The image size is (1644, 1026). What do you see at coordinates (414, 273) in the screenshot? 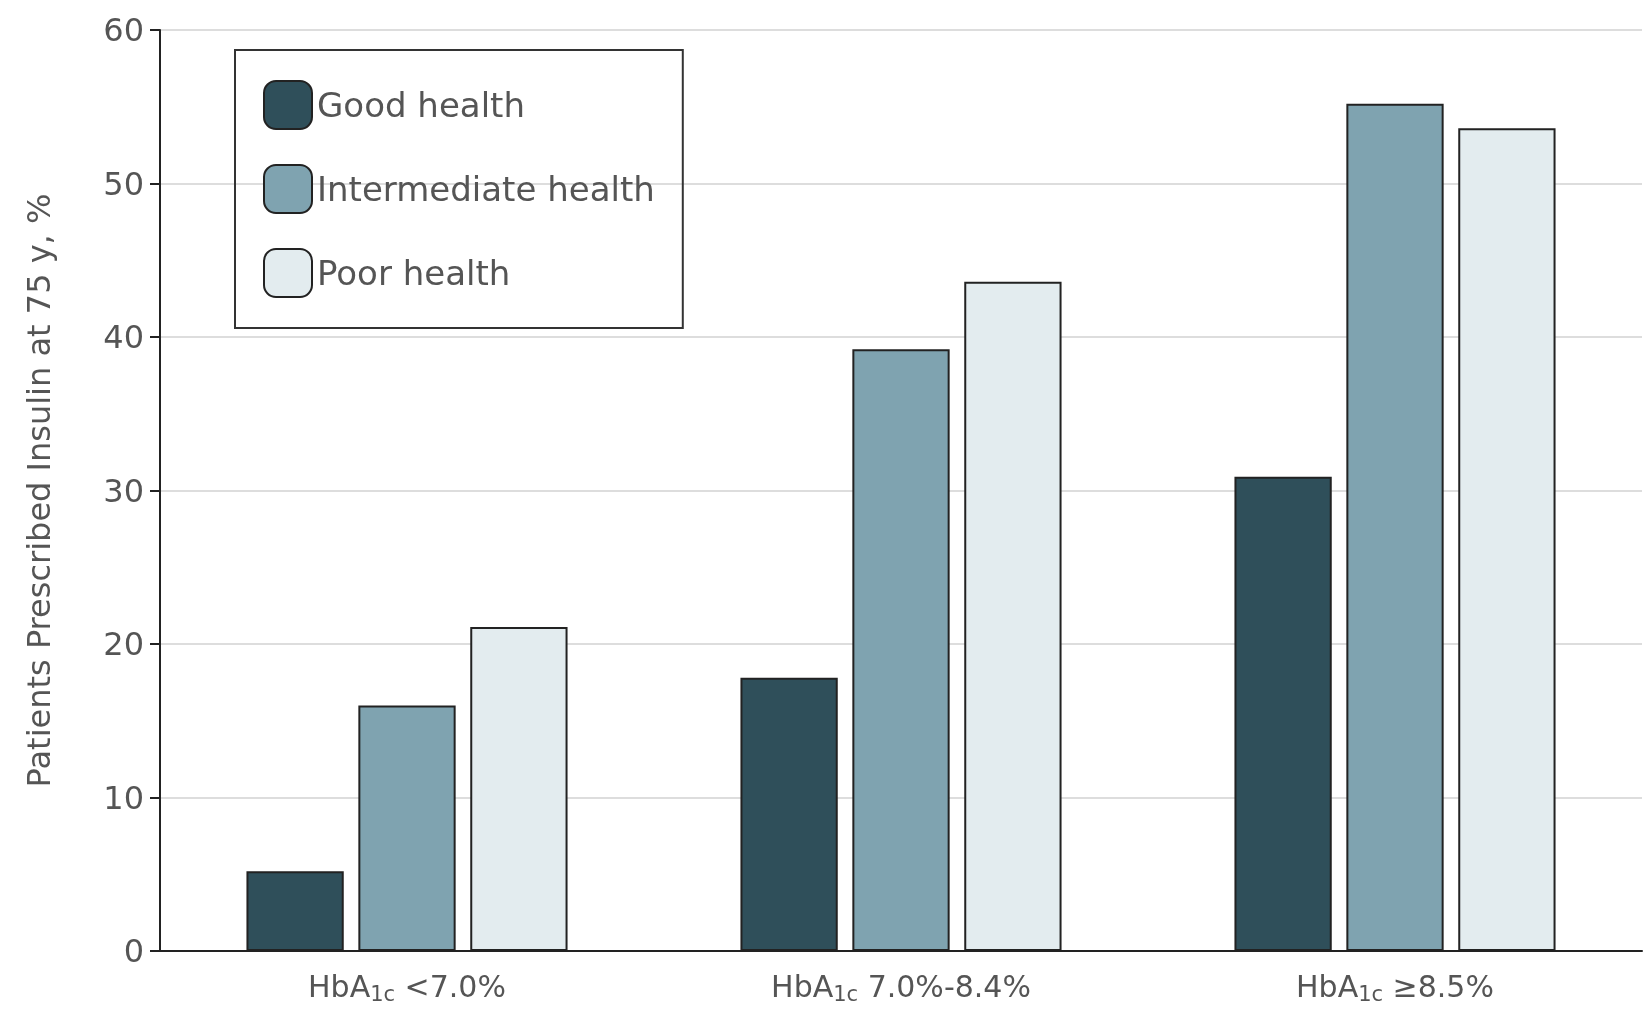
I see `legend-label: Poor health` at bounding box center [414, 273].